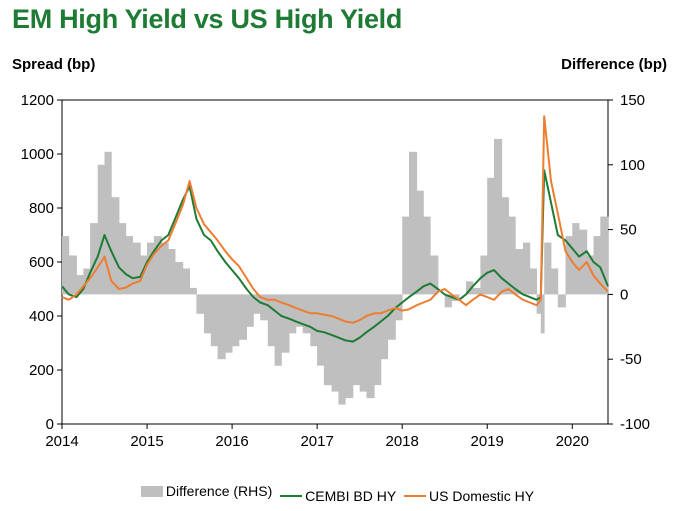 The width and height of the screenshot is (675, 511). Describe the element at coordinates (41, 370) in the screenshot. I see `y-left-tick-label: 200` at that location.